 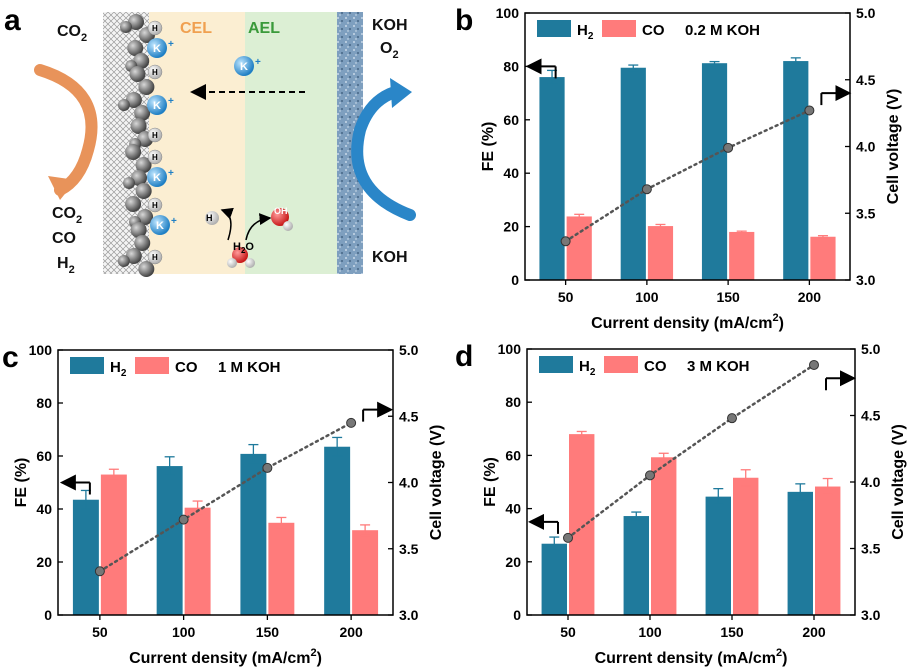 I want to click on y2-tick-label: 4.5, so click(x=409, y=416).